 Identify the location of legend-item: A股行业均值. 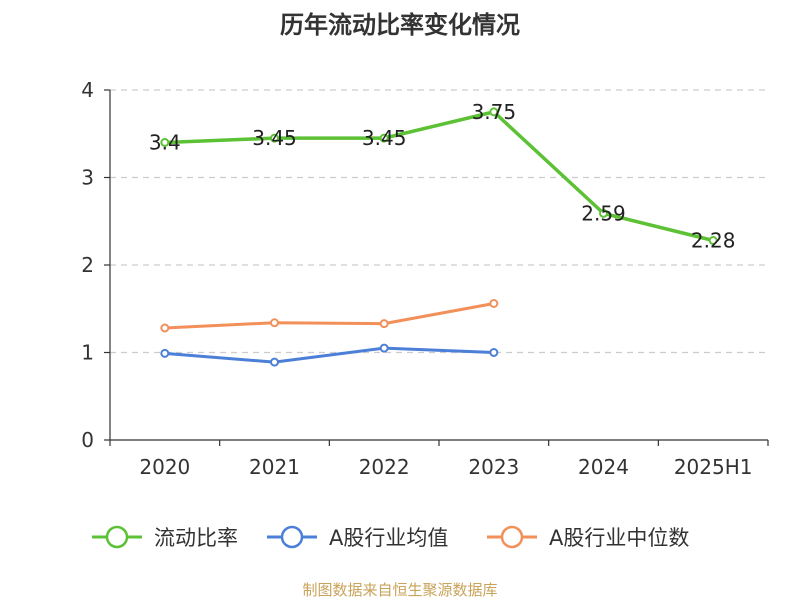
(357, 537).